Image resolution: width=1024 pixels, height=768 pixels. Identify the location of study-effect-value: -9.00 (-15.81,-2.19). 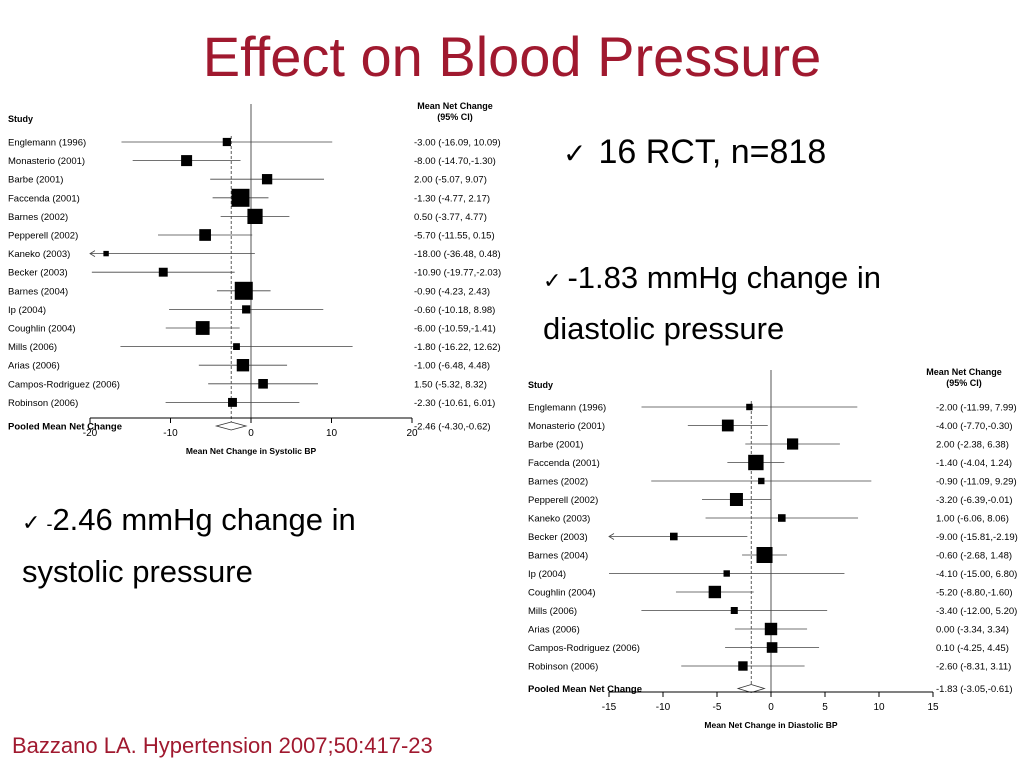
(977, 537).